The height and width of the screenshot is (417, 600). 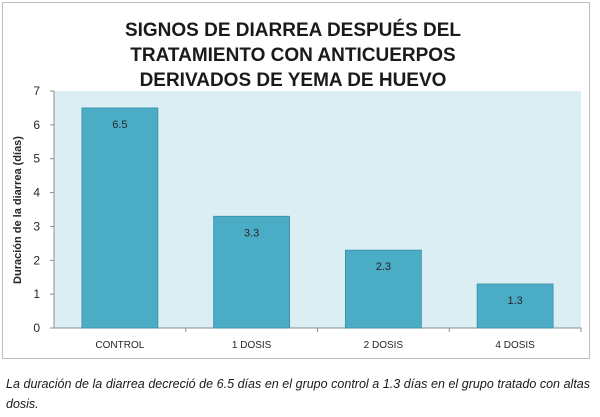 I want to click on category-label: CONTROL, so click(x=119, y=345).